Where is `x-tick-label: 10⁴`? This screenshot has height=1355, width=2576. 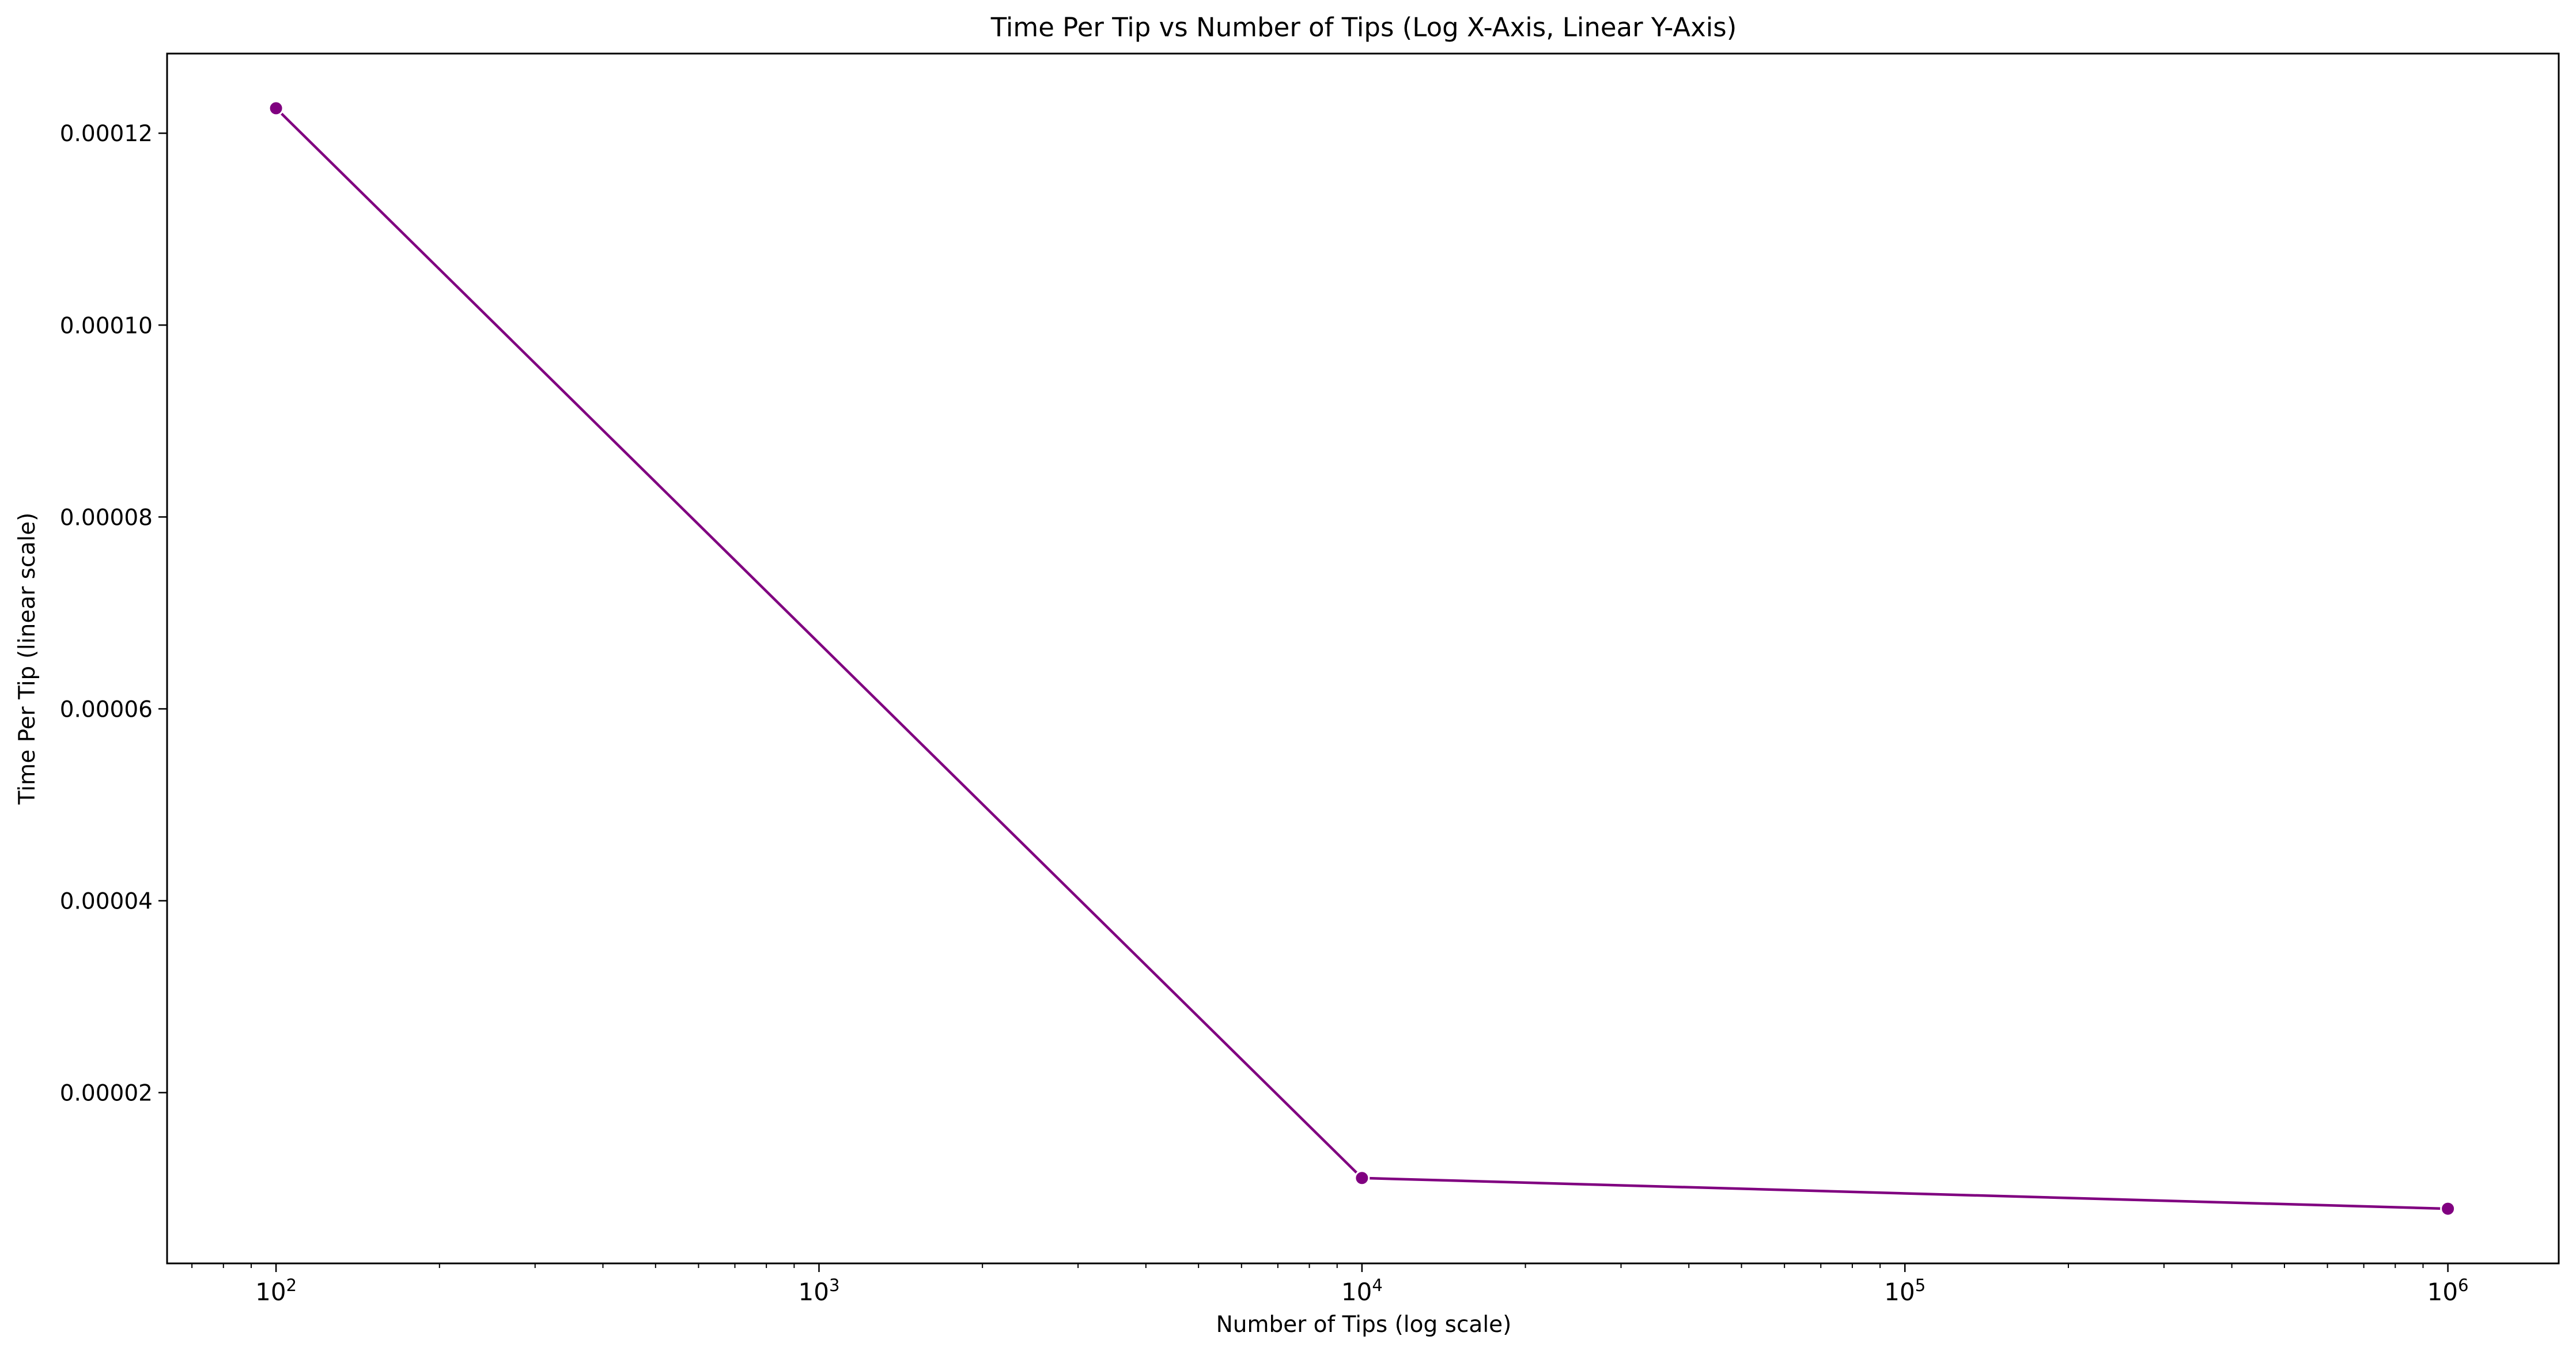 x-tick-label: 10⁴ is located at coordinates (1362, 1290).